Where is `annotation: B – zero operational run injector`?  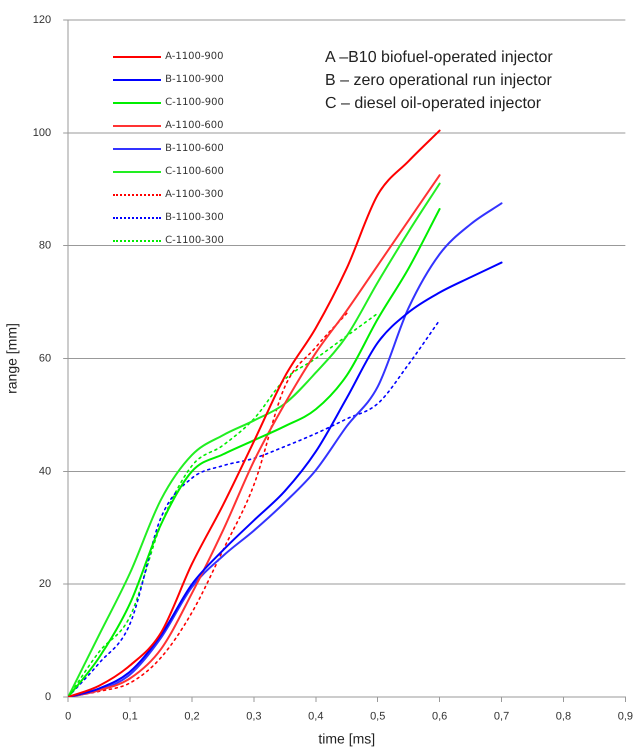
annotation: B – zero operational run injector is located at coordinates (439, 81).